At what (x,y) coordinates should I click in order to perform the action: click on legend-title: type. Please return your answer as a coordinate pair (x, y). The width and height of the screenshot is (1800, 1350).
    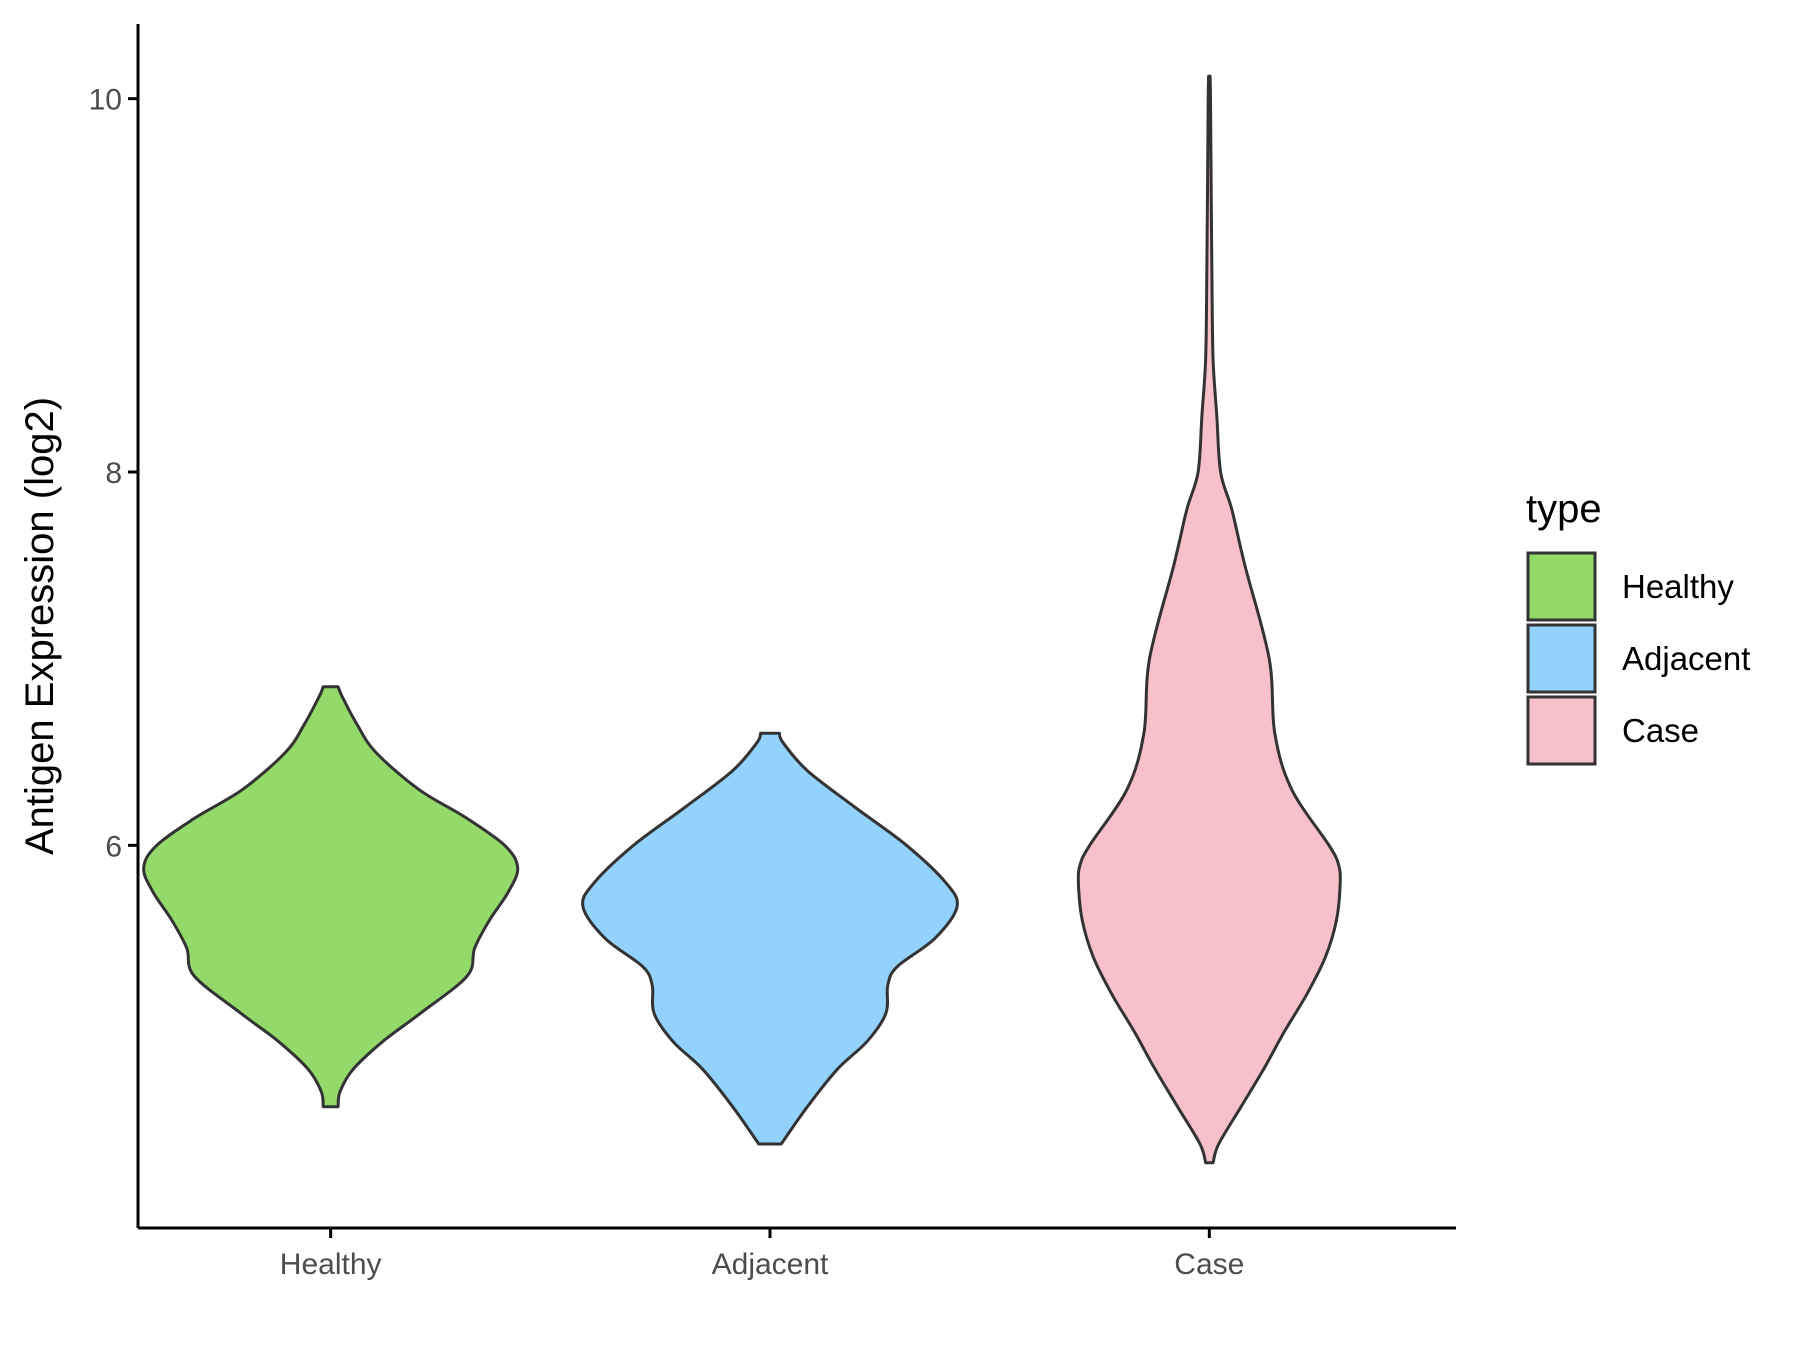
    Looking at the image, I should click on (1564, 509).